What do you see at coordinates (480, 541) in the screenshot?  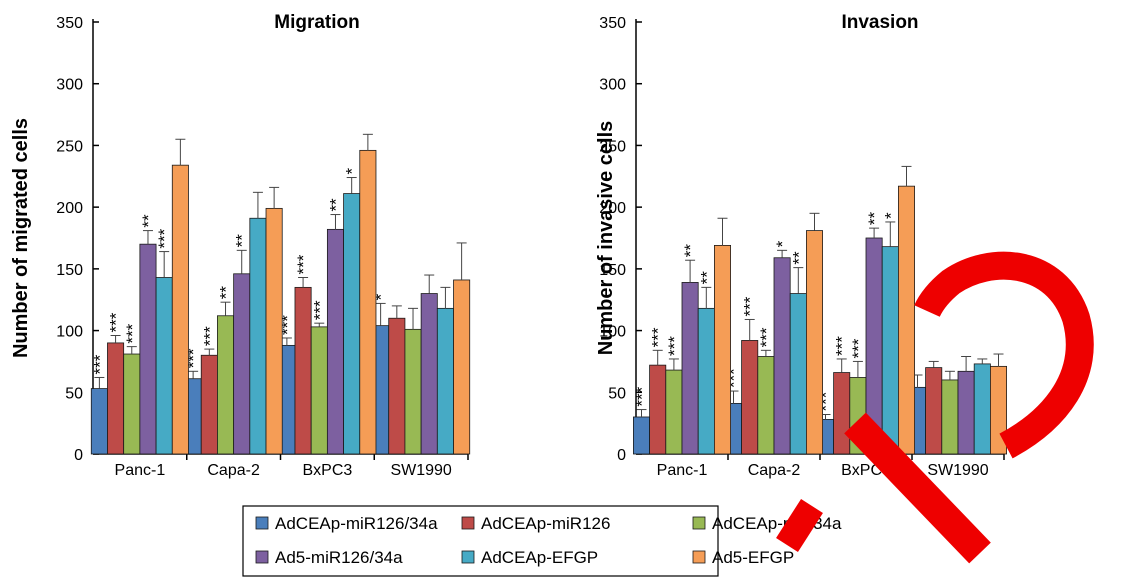 I see `legend-box` at bounding box center [480, 541].